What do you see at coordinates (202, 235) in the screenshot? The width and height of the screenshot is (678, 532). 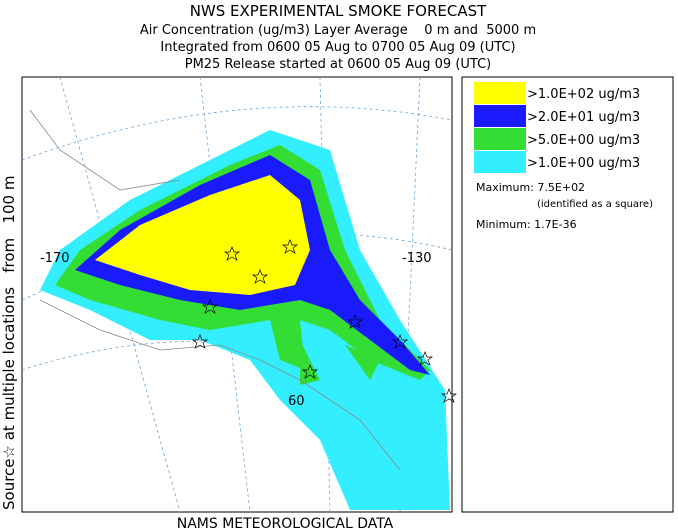 I see `plume-yellow` at bounding box center [202, 235].